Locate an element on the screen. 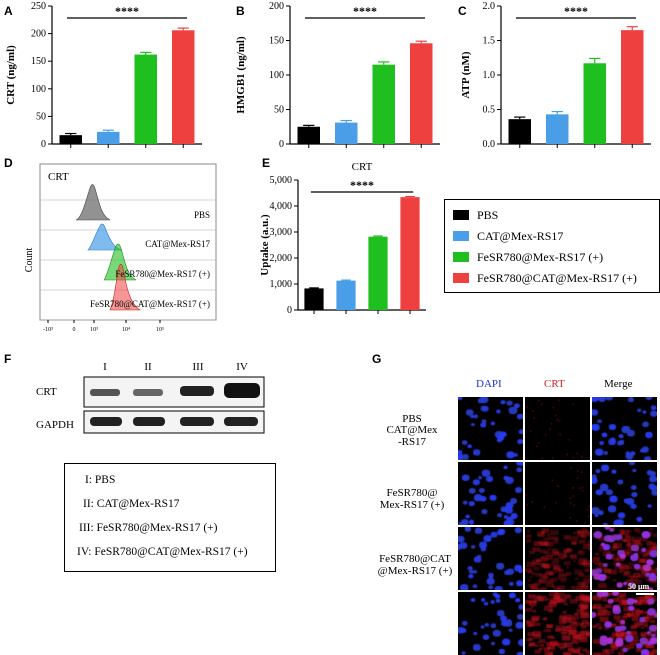 The width and height of the screenshot is (660, 655). y-tick-label-E-0: 0 is located at coordinates (289, 310).